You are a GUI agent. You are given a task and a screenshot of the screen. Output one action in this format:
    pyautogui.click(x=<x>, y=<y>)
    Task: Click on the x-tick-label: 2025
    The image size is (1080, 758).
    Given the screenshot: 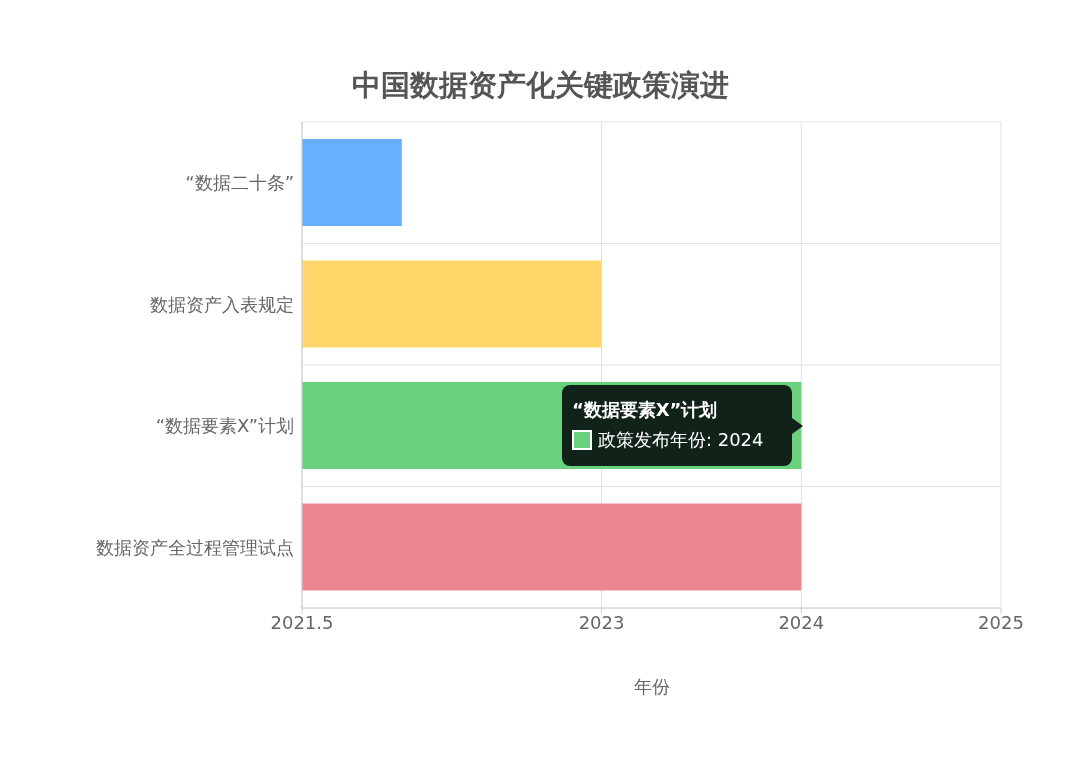 What is the action you would take?
    pyautogui.click(x=1001, y=622)
    